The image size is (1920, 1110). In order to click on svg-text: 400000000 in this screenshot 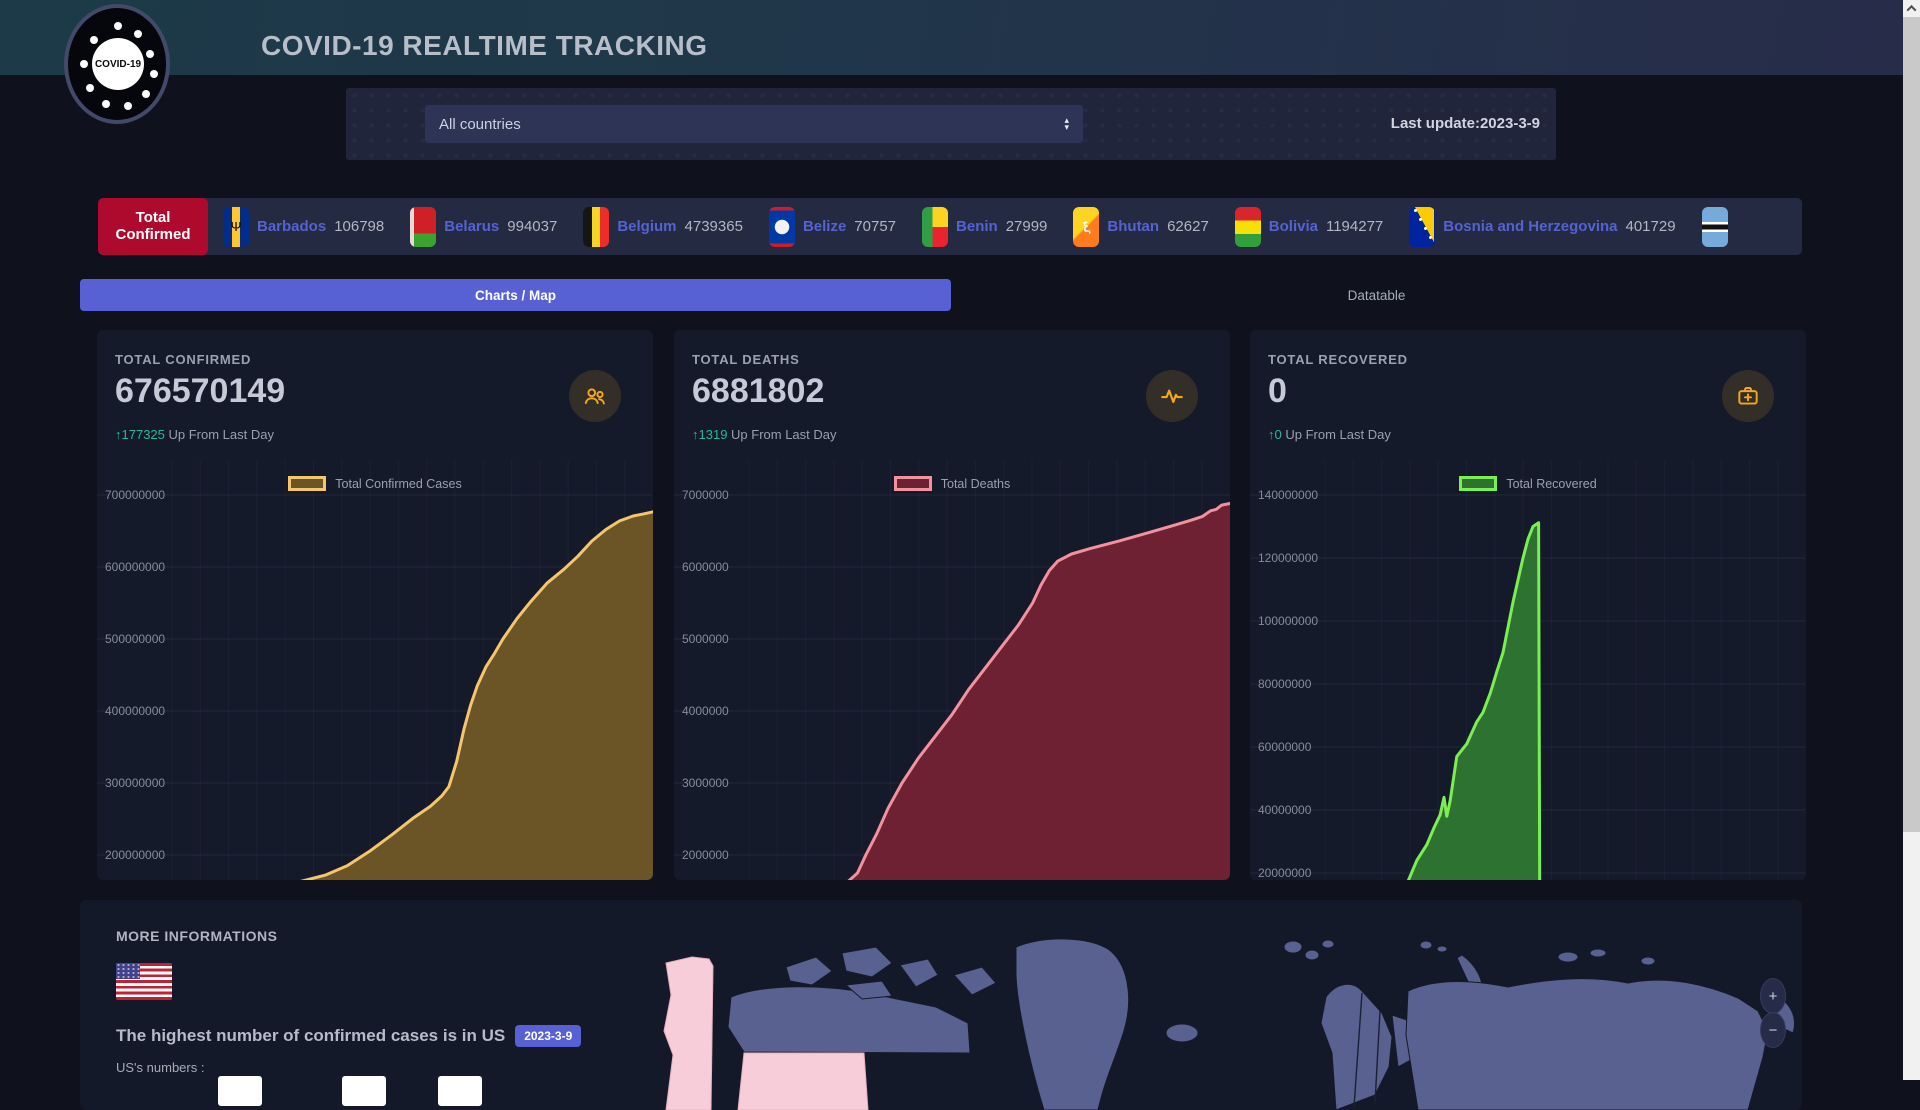, I will do `click(135, 711)`.